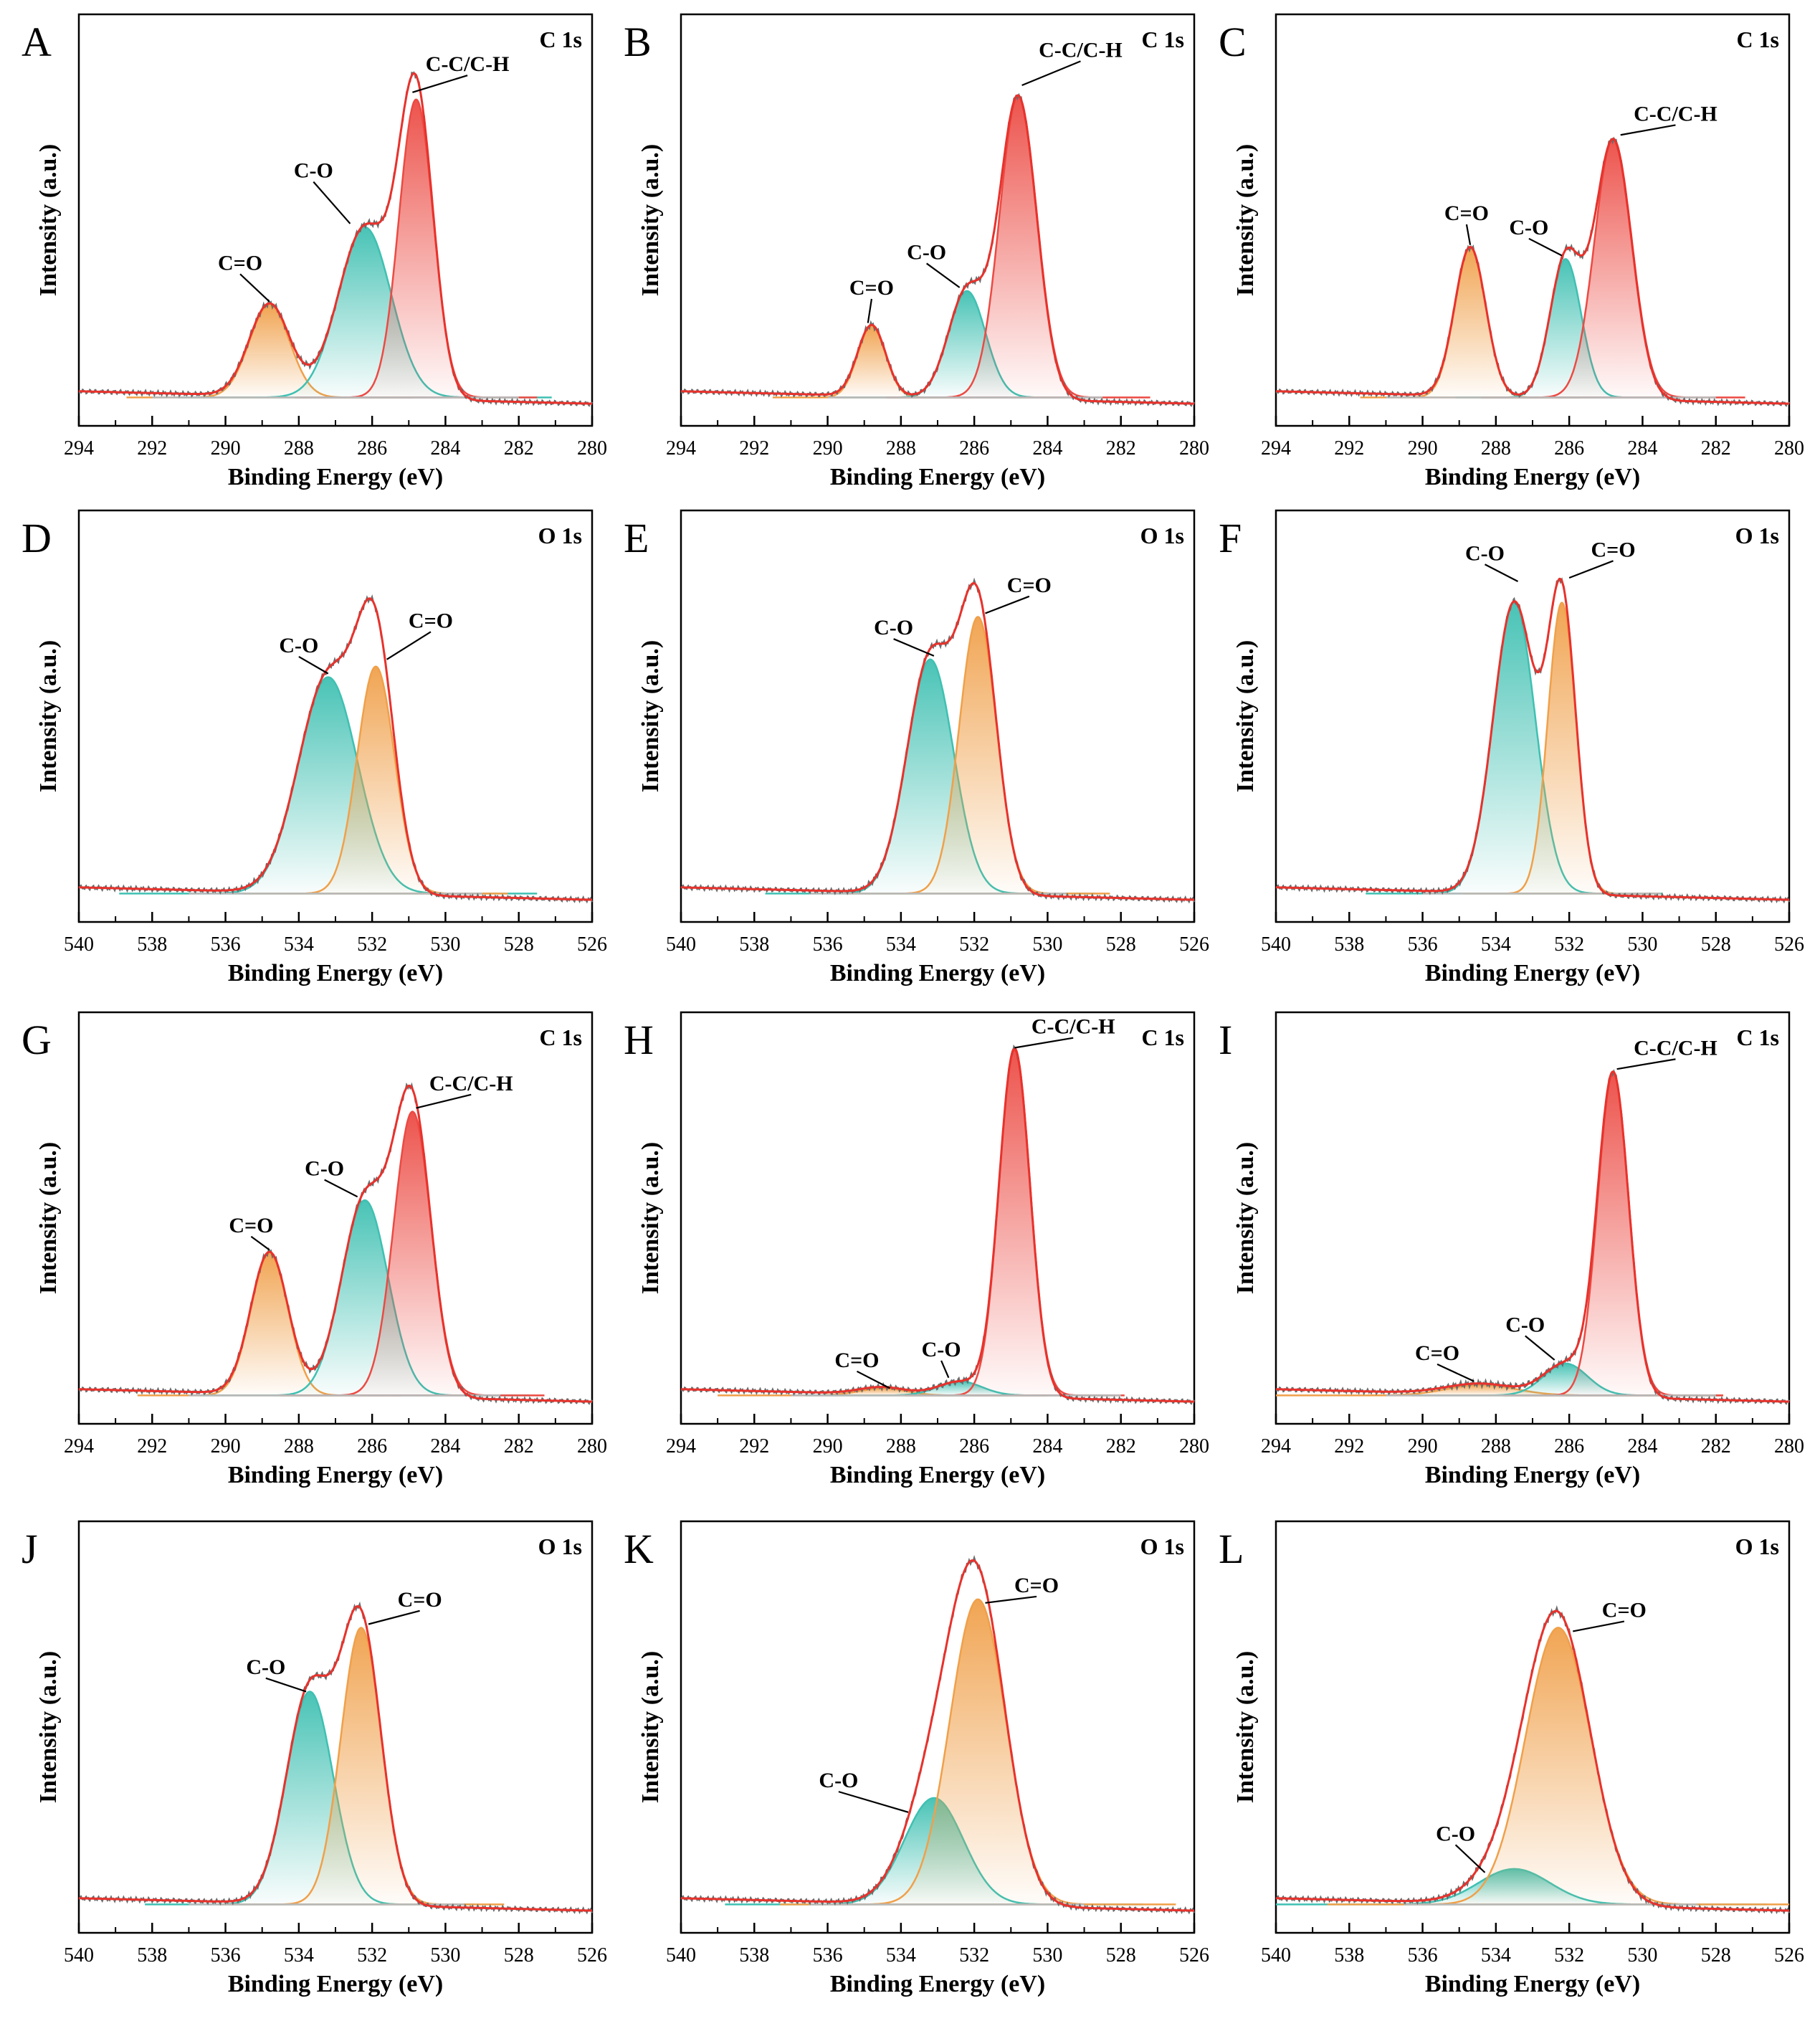 Image resolution: width=1820 pixels, height=2021 pixels. Describe the element at coordinates (1231, 1549) in the screenshot. I see `panel-label: L` at that location.